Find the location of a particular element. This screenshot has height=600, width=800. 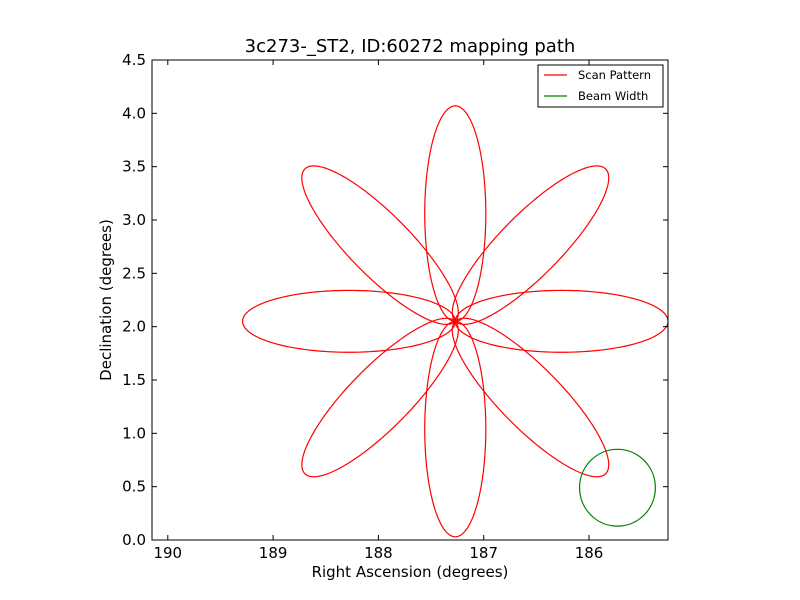

y-tick-label: 4.5 is located at coordinates (134, 60).